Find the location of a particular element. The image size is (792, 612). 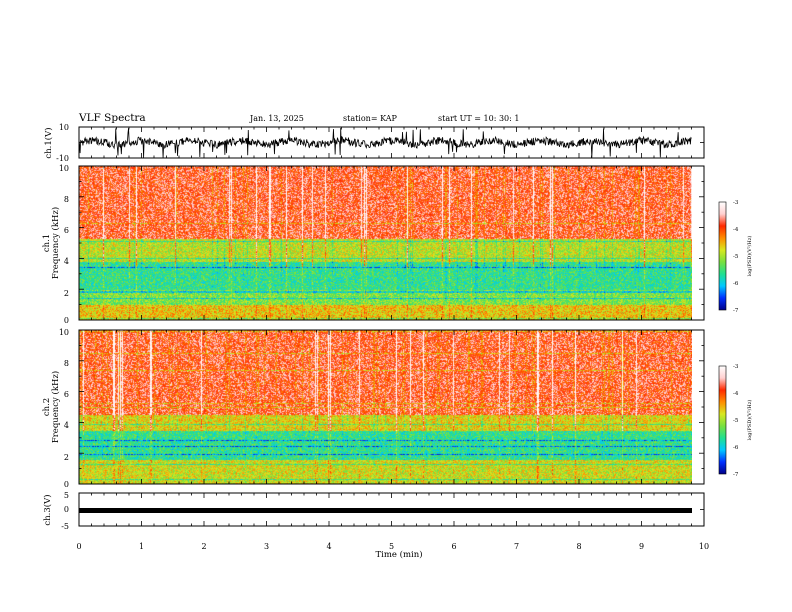

ch1-ytick-8: 8 is located at coordinates (66, 199).